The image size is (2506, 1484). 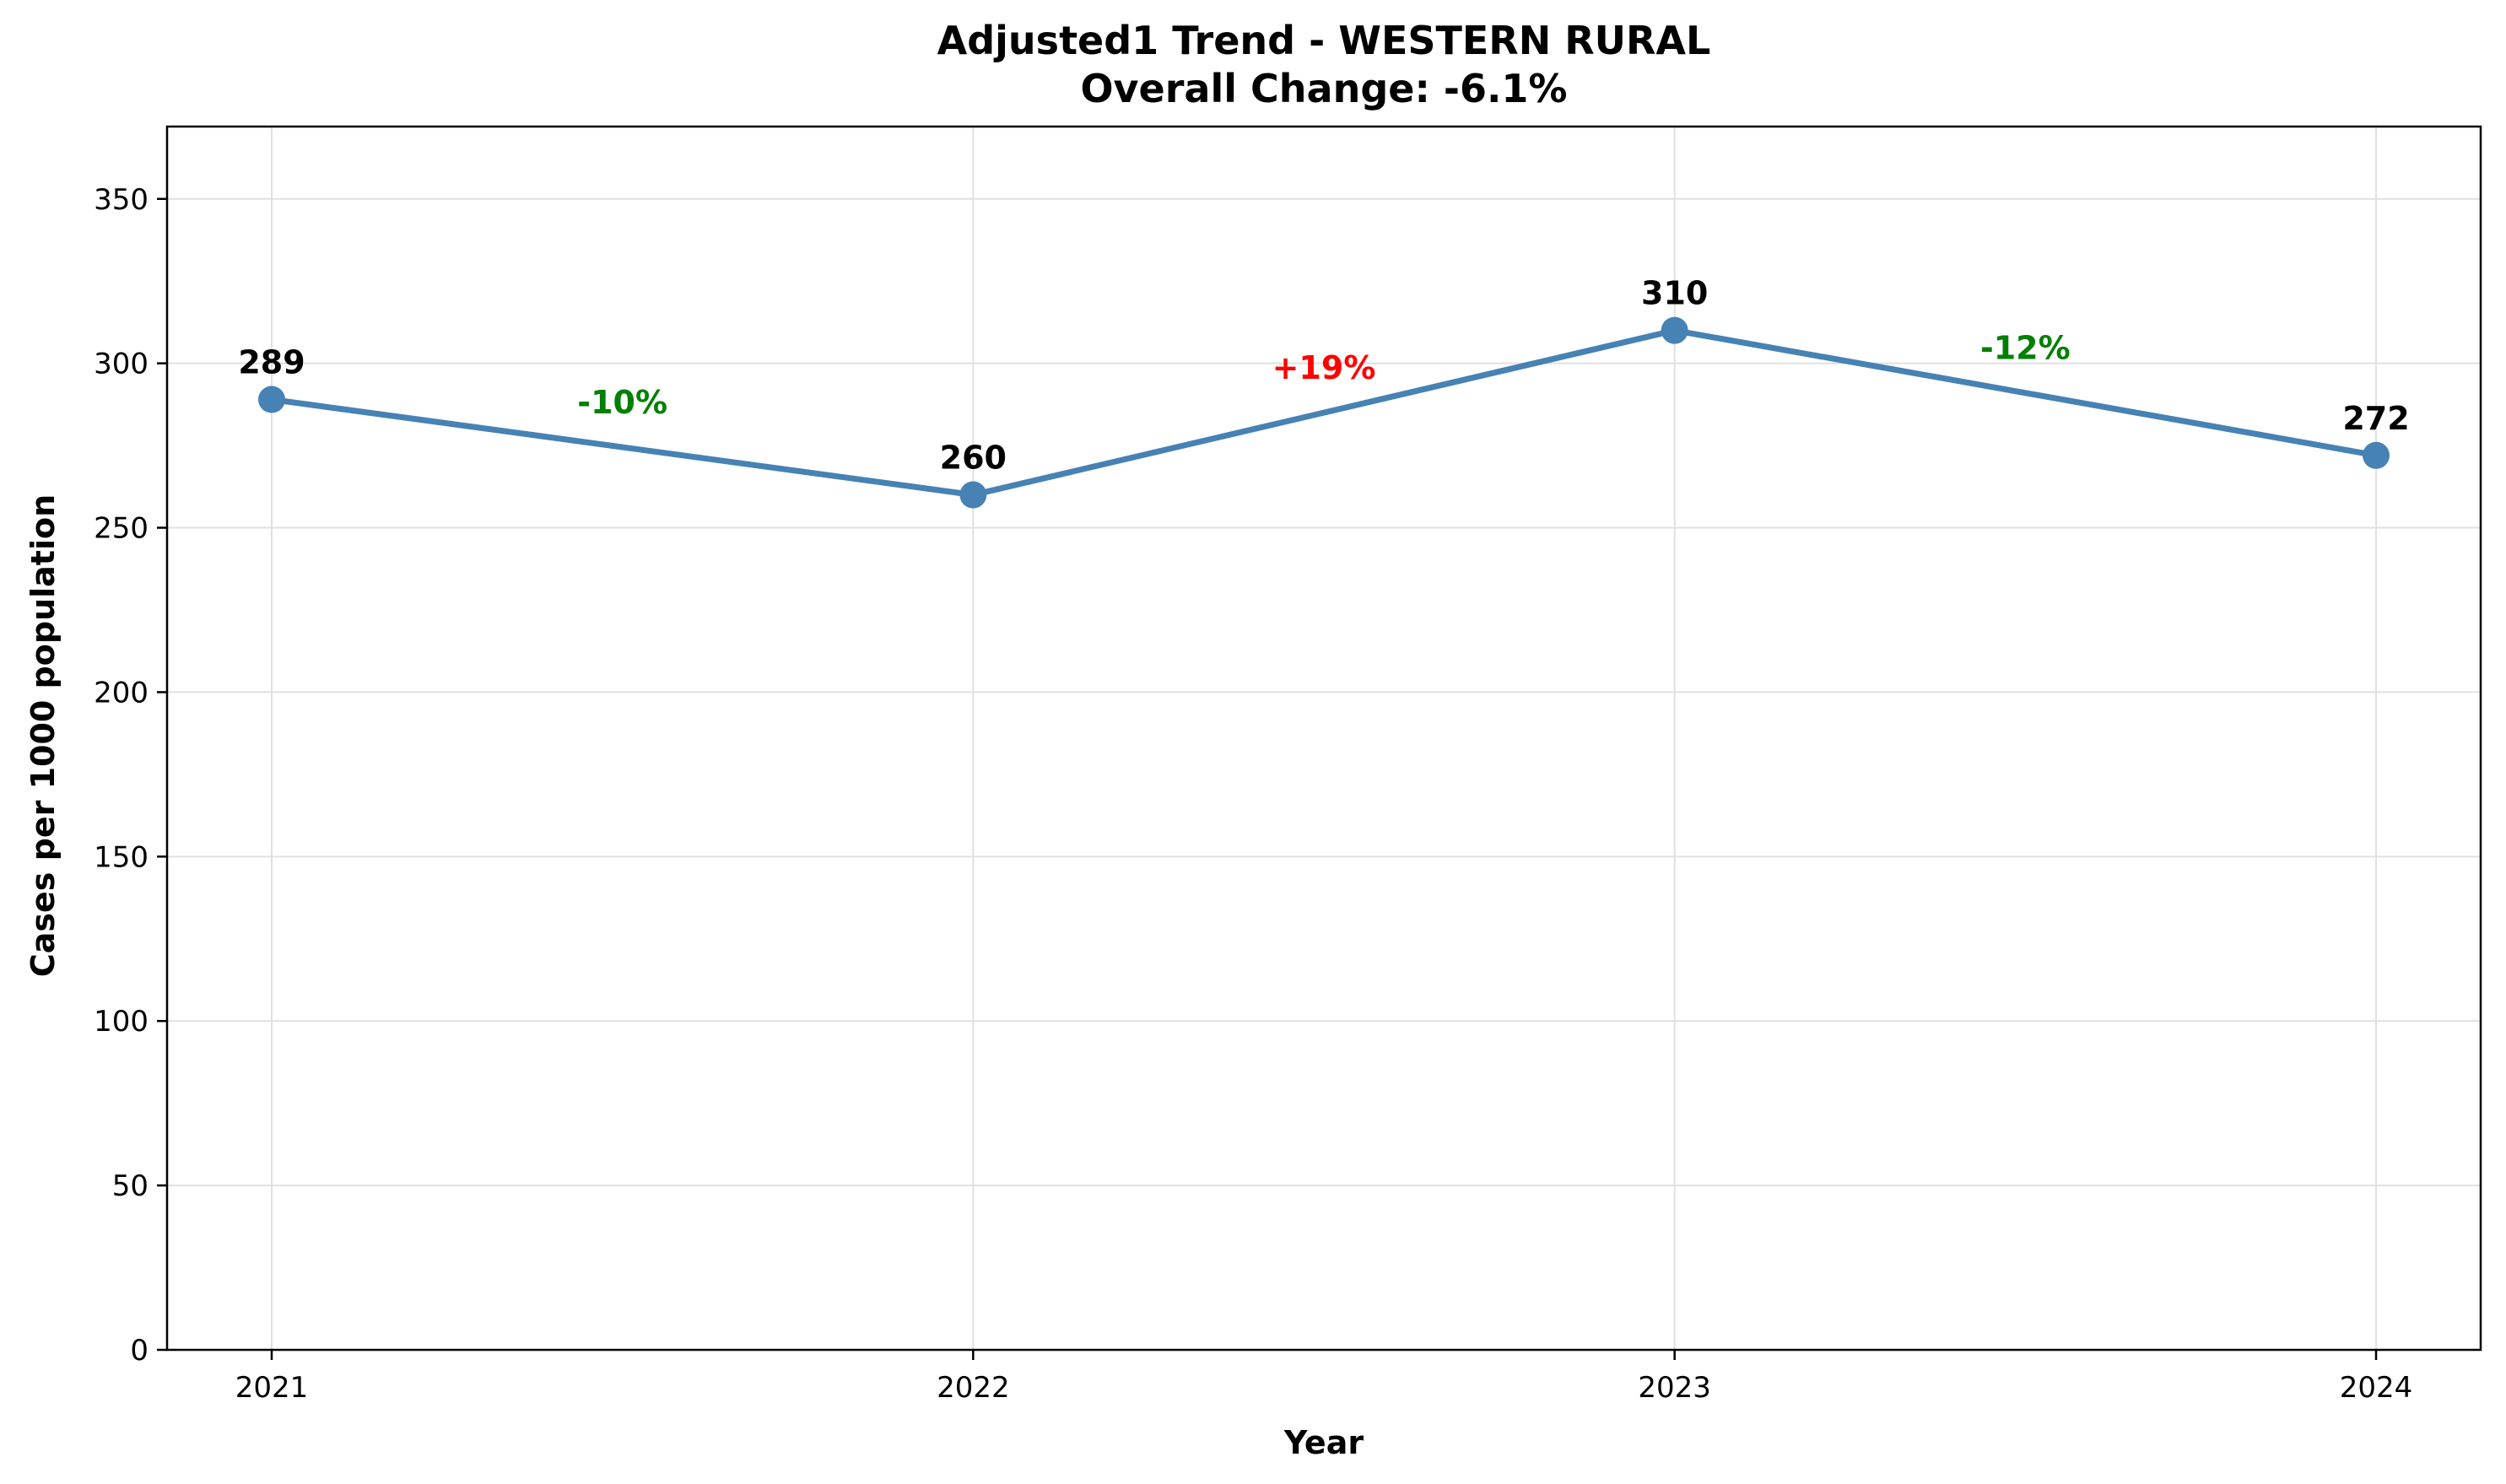 I want to click on data-points, so click(x=1324, y=412).